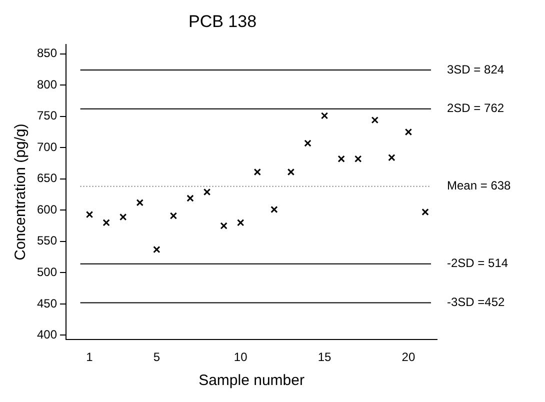  What do you see at coordinates (222, 21) in the screenshot?
I see `chart-title: PCB 138` at bounding box center [222, 21].